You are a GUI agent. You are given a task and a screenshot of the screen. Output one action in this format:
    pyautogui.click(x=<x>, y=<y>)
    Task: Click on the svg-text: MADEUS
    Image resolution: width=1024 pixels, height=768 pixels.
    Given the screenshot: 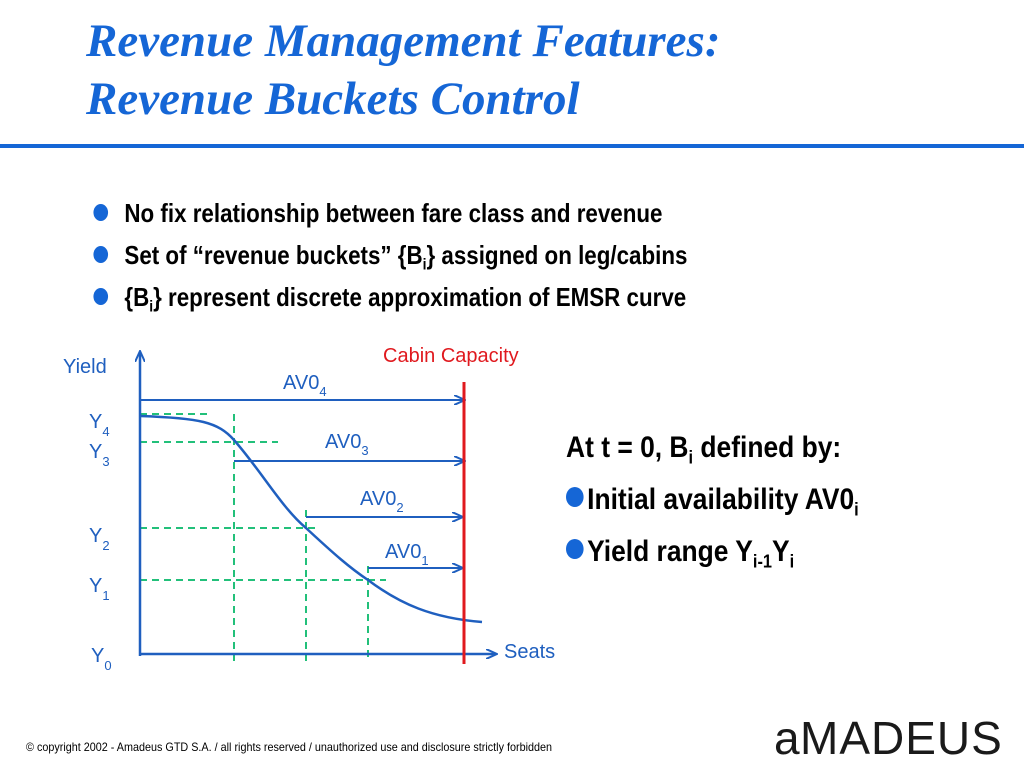 What is the action you would take?
    pyautogui.click(x=901, y=738)
    